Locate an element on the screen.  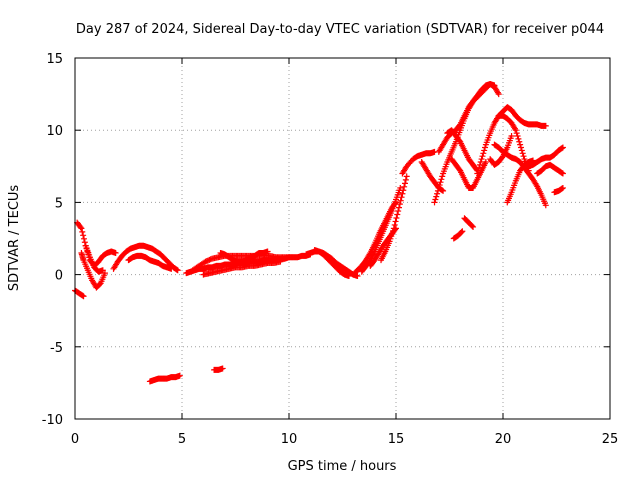
x-axis-label: GPS time / hours is located at coordinates (342, 466).